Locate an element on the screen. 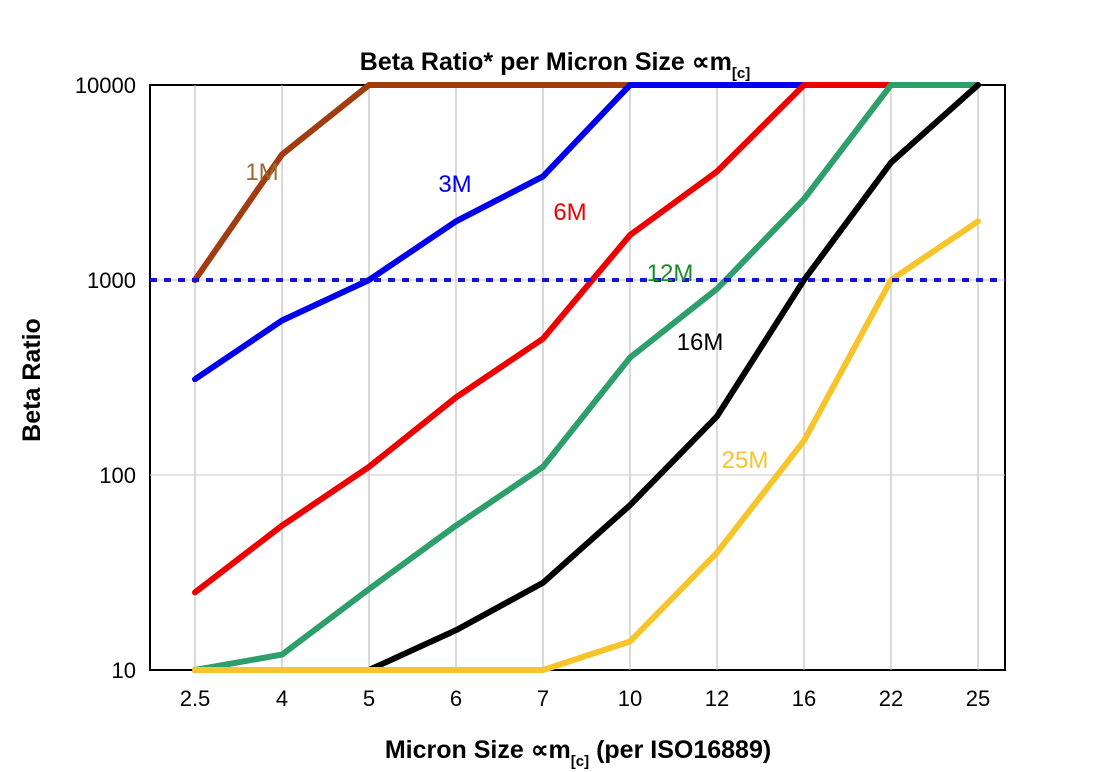 The height and width of the screenshot is (772, 1110). x-axis-title-part2: (per ISO16889) is located at coordinates (680, 750).